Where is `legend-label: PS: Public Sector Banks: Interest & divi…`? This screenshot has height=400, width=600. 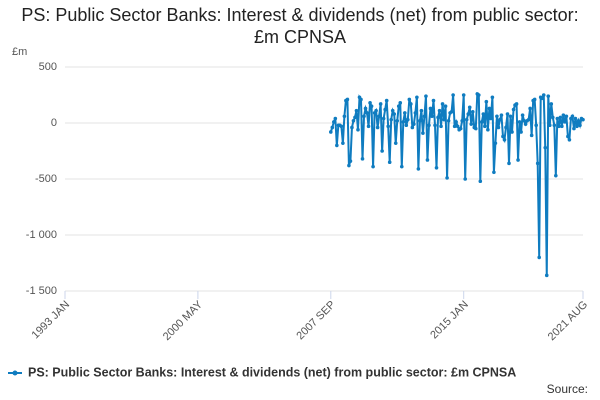 legend-label: PS: Public Sector Banks: Interest & divi… is located at coordinates (272, 372).